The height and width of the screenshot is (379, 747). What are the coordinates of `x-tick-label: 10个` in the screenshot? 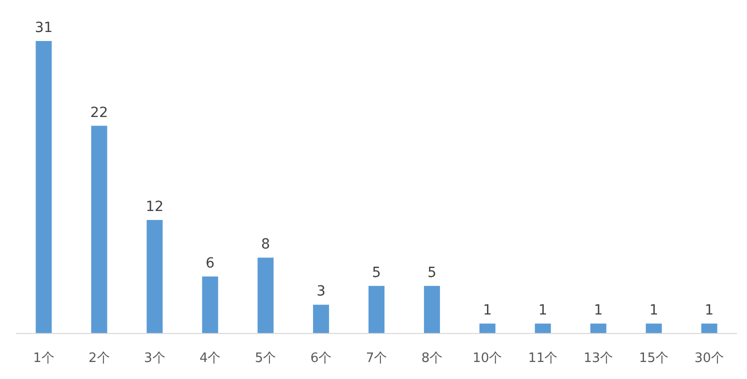 It's located at (487, 358).